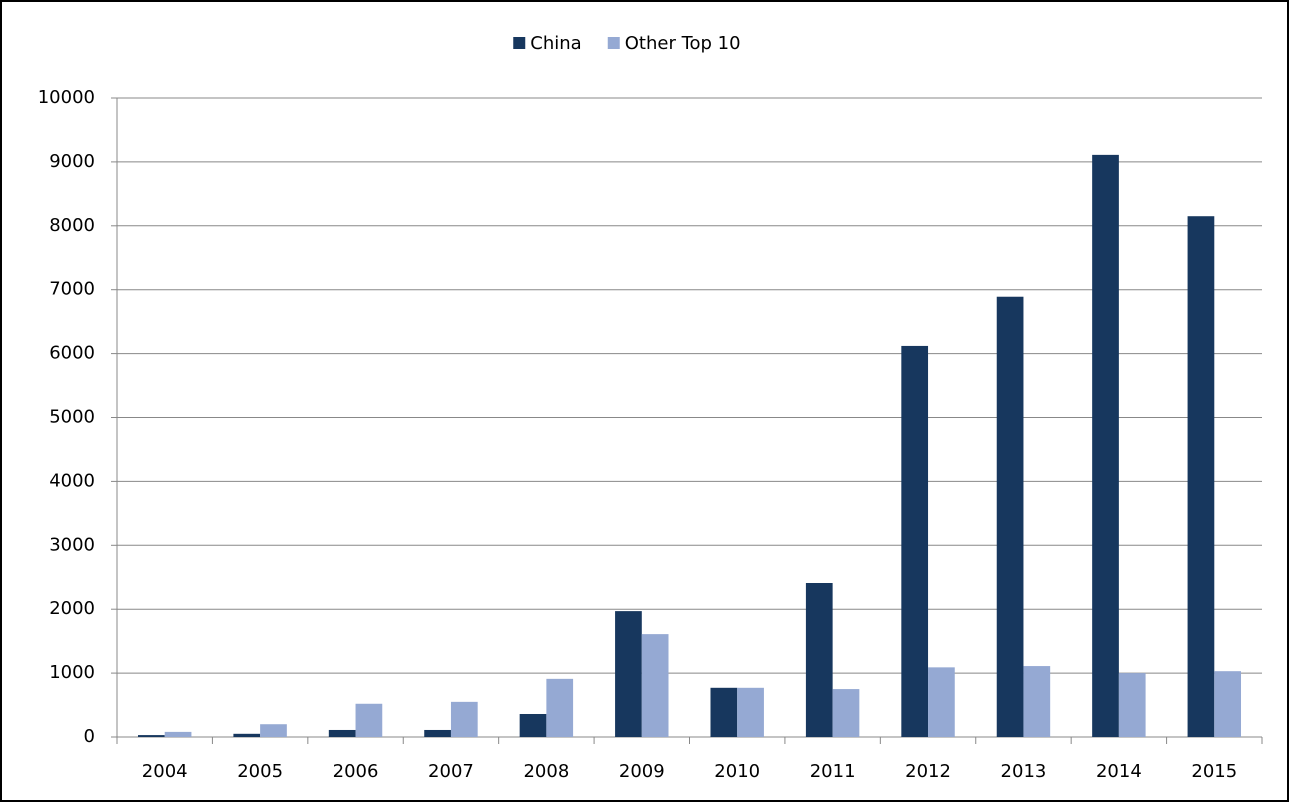 This screenshot has width=1289, height=802. What do you see at coordinates (72, 417) in the screenshot?
I see `y-tick-label: 5000` at bounding box center [72, 417].